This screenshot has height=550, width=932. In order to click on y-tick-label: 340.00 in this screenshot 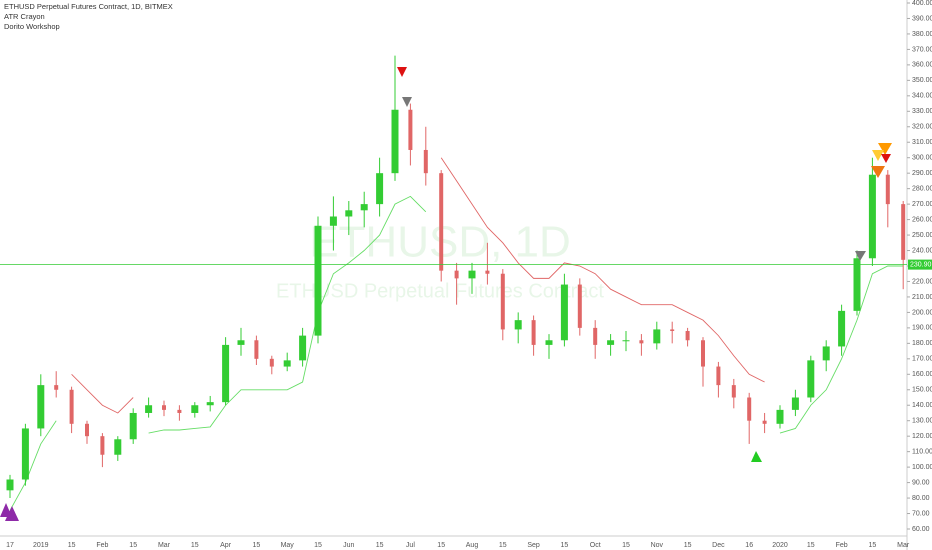, I will do `click(922, 96)`.